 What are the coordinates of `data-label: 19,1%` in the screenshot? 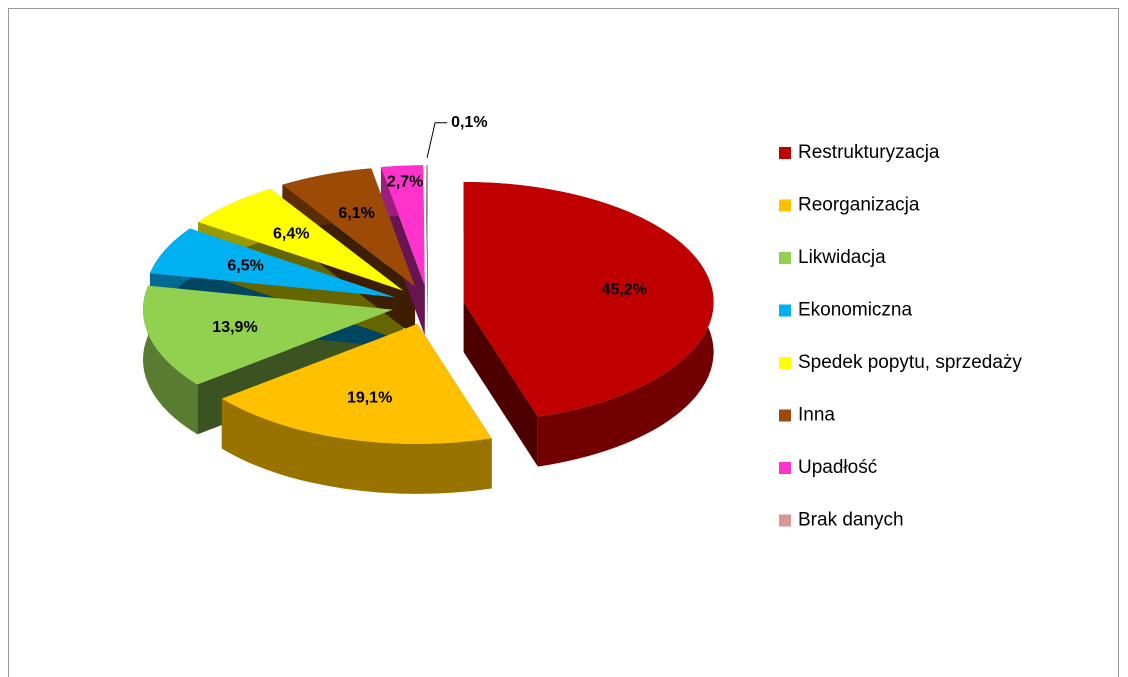 It's located at (369, 398).